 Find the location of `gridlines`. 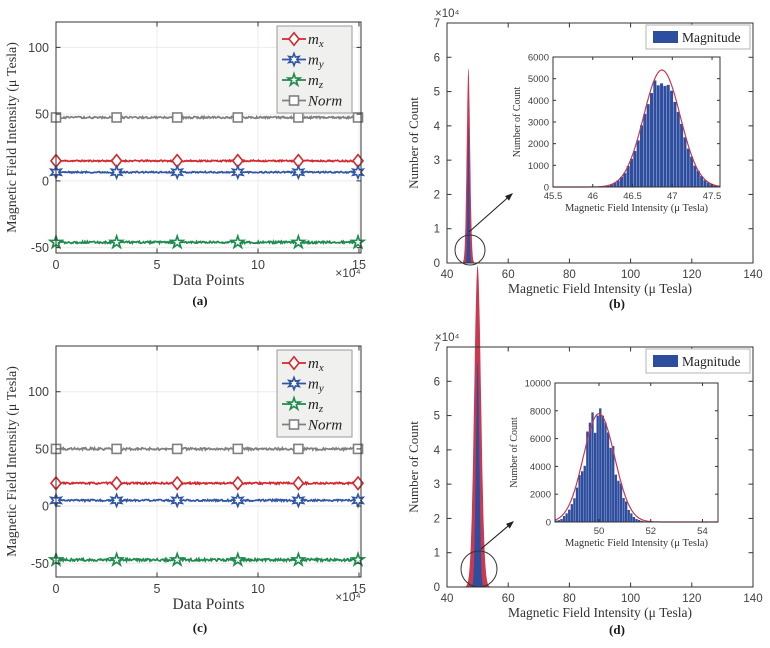

gridlines is located at coordinates (208, 137).